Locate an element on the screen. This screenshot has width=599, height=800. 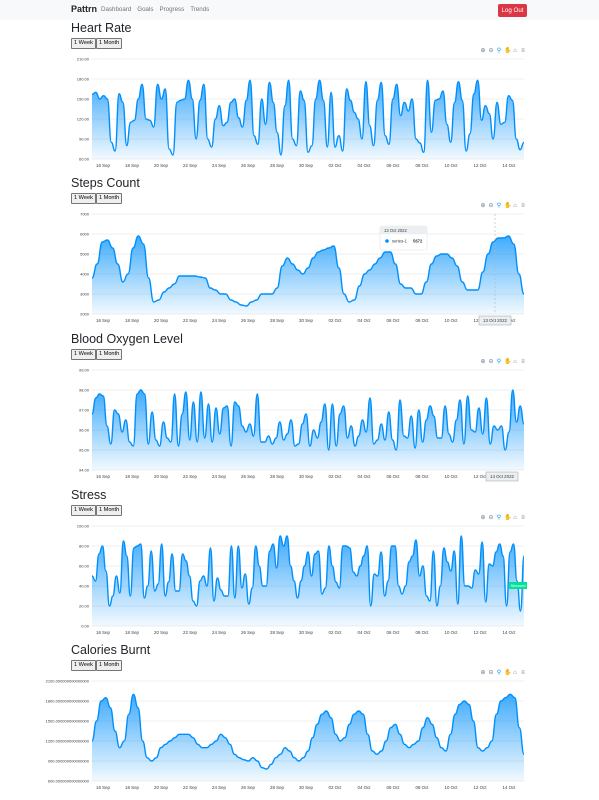
tooltip-marker is located at coordinates (387, 241).